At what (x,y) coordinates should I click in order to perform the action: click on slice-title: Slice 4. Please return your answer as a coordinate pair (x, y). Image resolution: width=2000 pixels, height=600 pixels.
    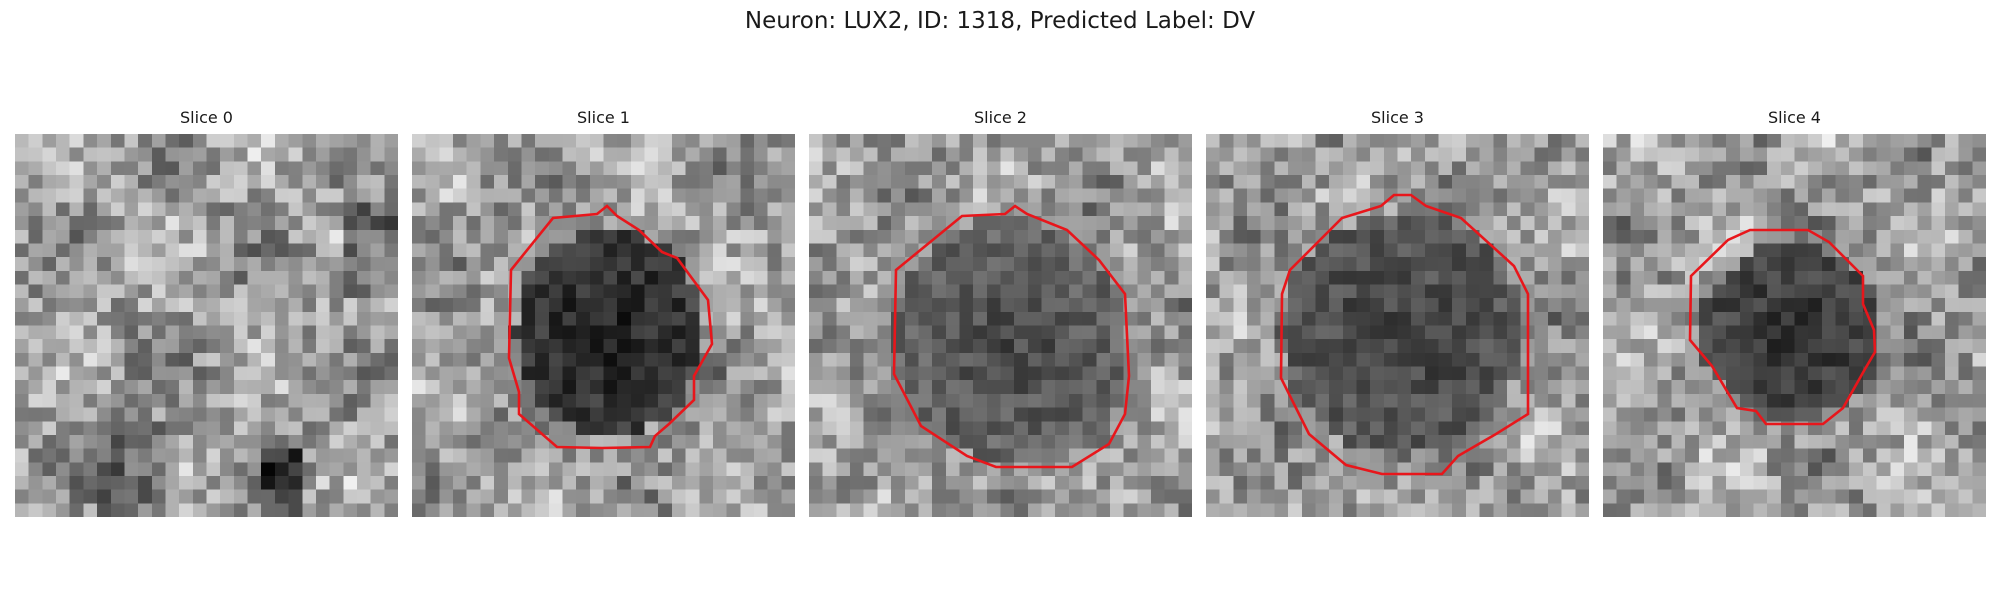
    Looking at the image, I should click on (1794, 117).